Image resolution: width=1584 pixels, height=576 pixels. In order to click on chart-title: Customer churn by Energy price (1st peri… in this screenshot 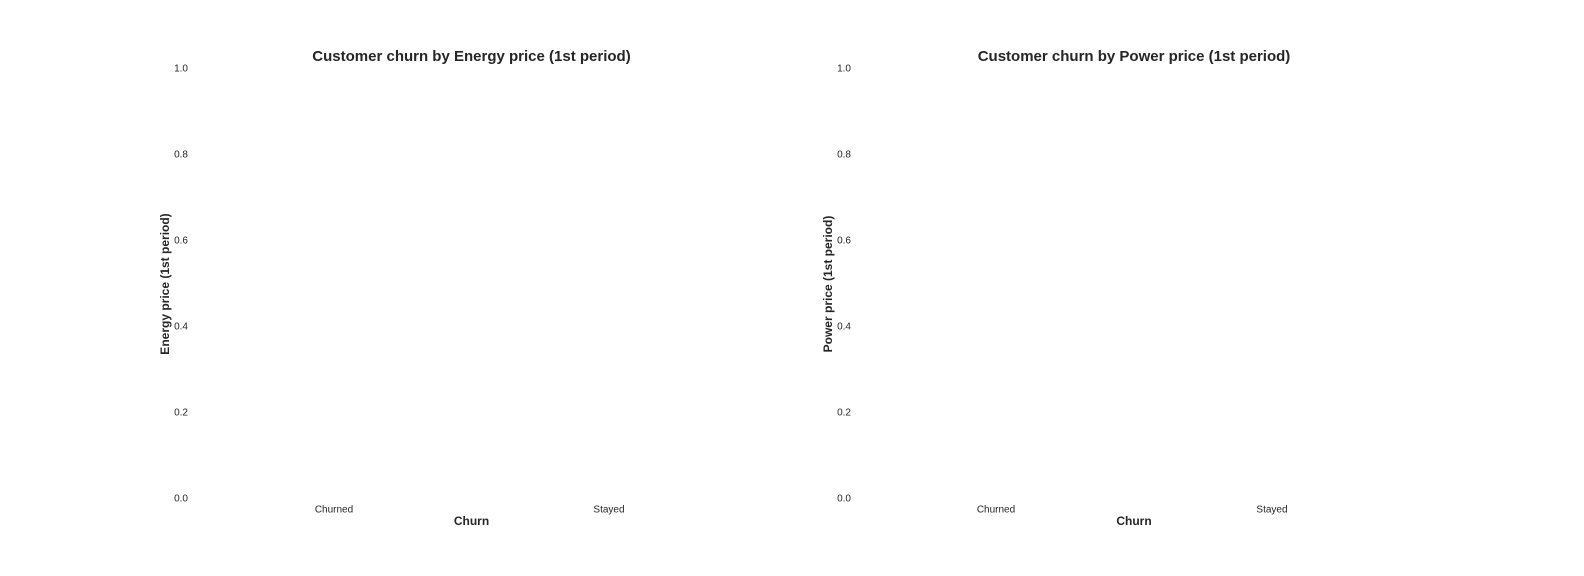, I will do `click(471, 56)`.